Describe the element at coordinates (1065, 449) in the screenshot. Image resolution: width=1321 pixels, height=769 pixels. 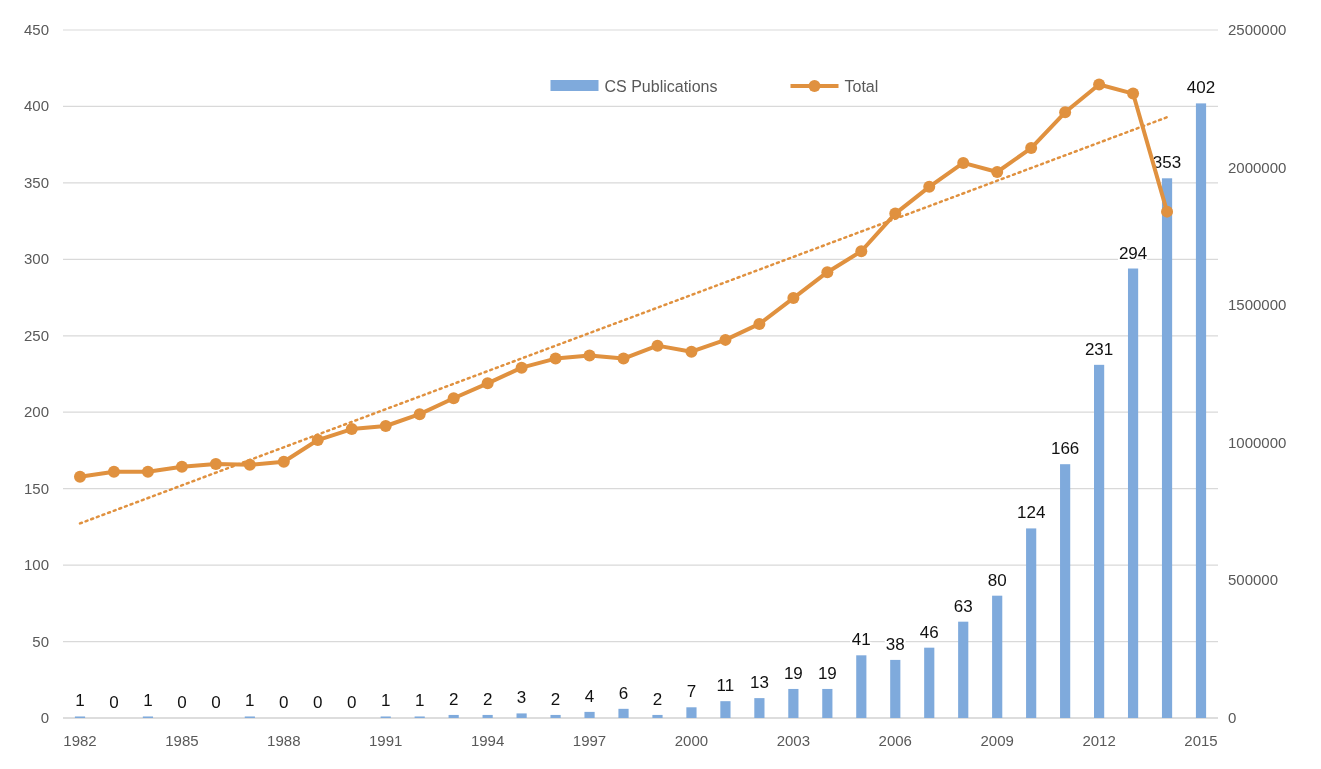
I see `data-label: 166` at that location.